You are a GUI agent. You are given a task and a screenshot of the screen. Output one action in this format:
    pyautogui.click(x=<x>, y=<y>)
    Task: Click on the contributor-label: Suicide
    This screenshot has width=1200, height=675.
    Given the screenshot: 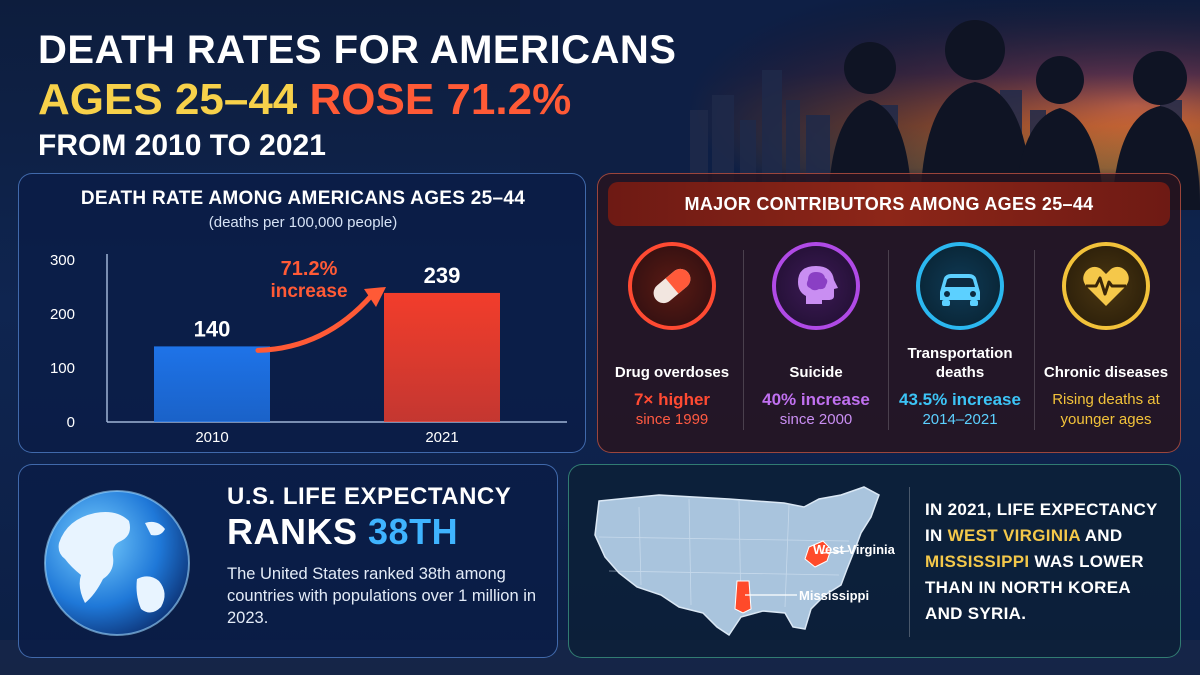 What is the action you would take?
    pyautogui.click(x=816, y=372)
    